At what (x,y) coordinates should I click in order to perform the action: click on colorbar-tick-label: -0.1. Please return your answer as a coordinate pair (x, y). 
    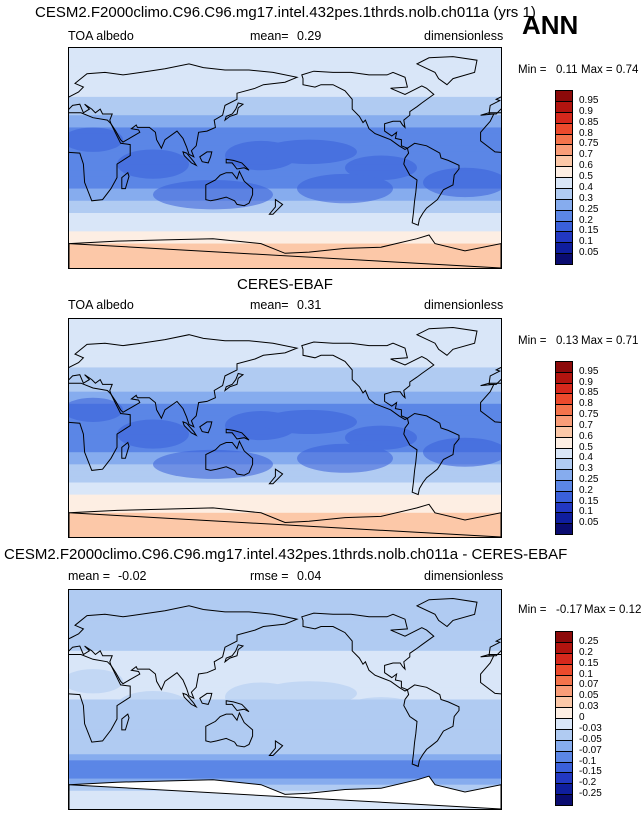
    Looking at the image, I should click on (588, 761).